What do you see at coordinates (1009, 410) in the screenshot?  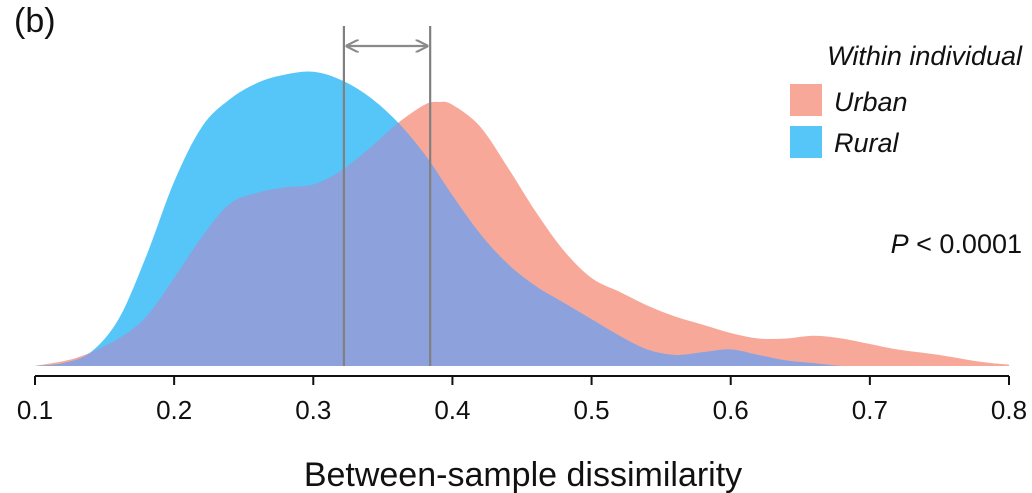 I see `x-tick-label: 0.8` at bounding box center [1009, 410].